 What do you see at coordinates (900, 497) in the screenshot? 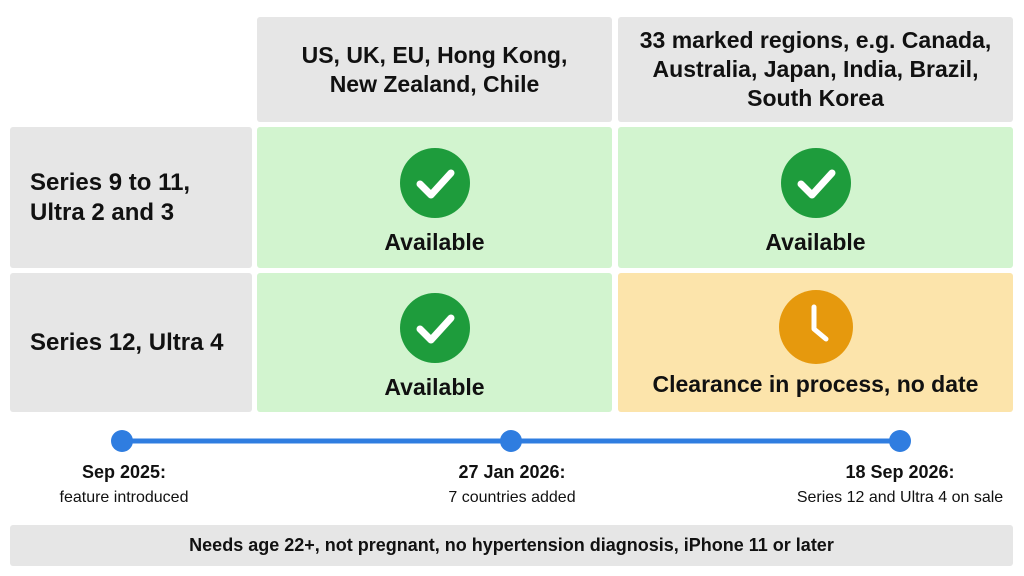
I see `timeline-text: Series 12 and Ultra 4 on sale` at bounding box center [900, 497].